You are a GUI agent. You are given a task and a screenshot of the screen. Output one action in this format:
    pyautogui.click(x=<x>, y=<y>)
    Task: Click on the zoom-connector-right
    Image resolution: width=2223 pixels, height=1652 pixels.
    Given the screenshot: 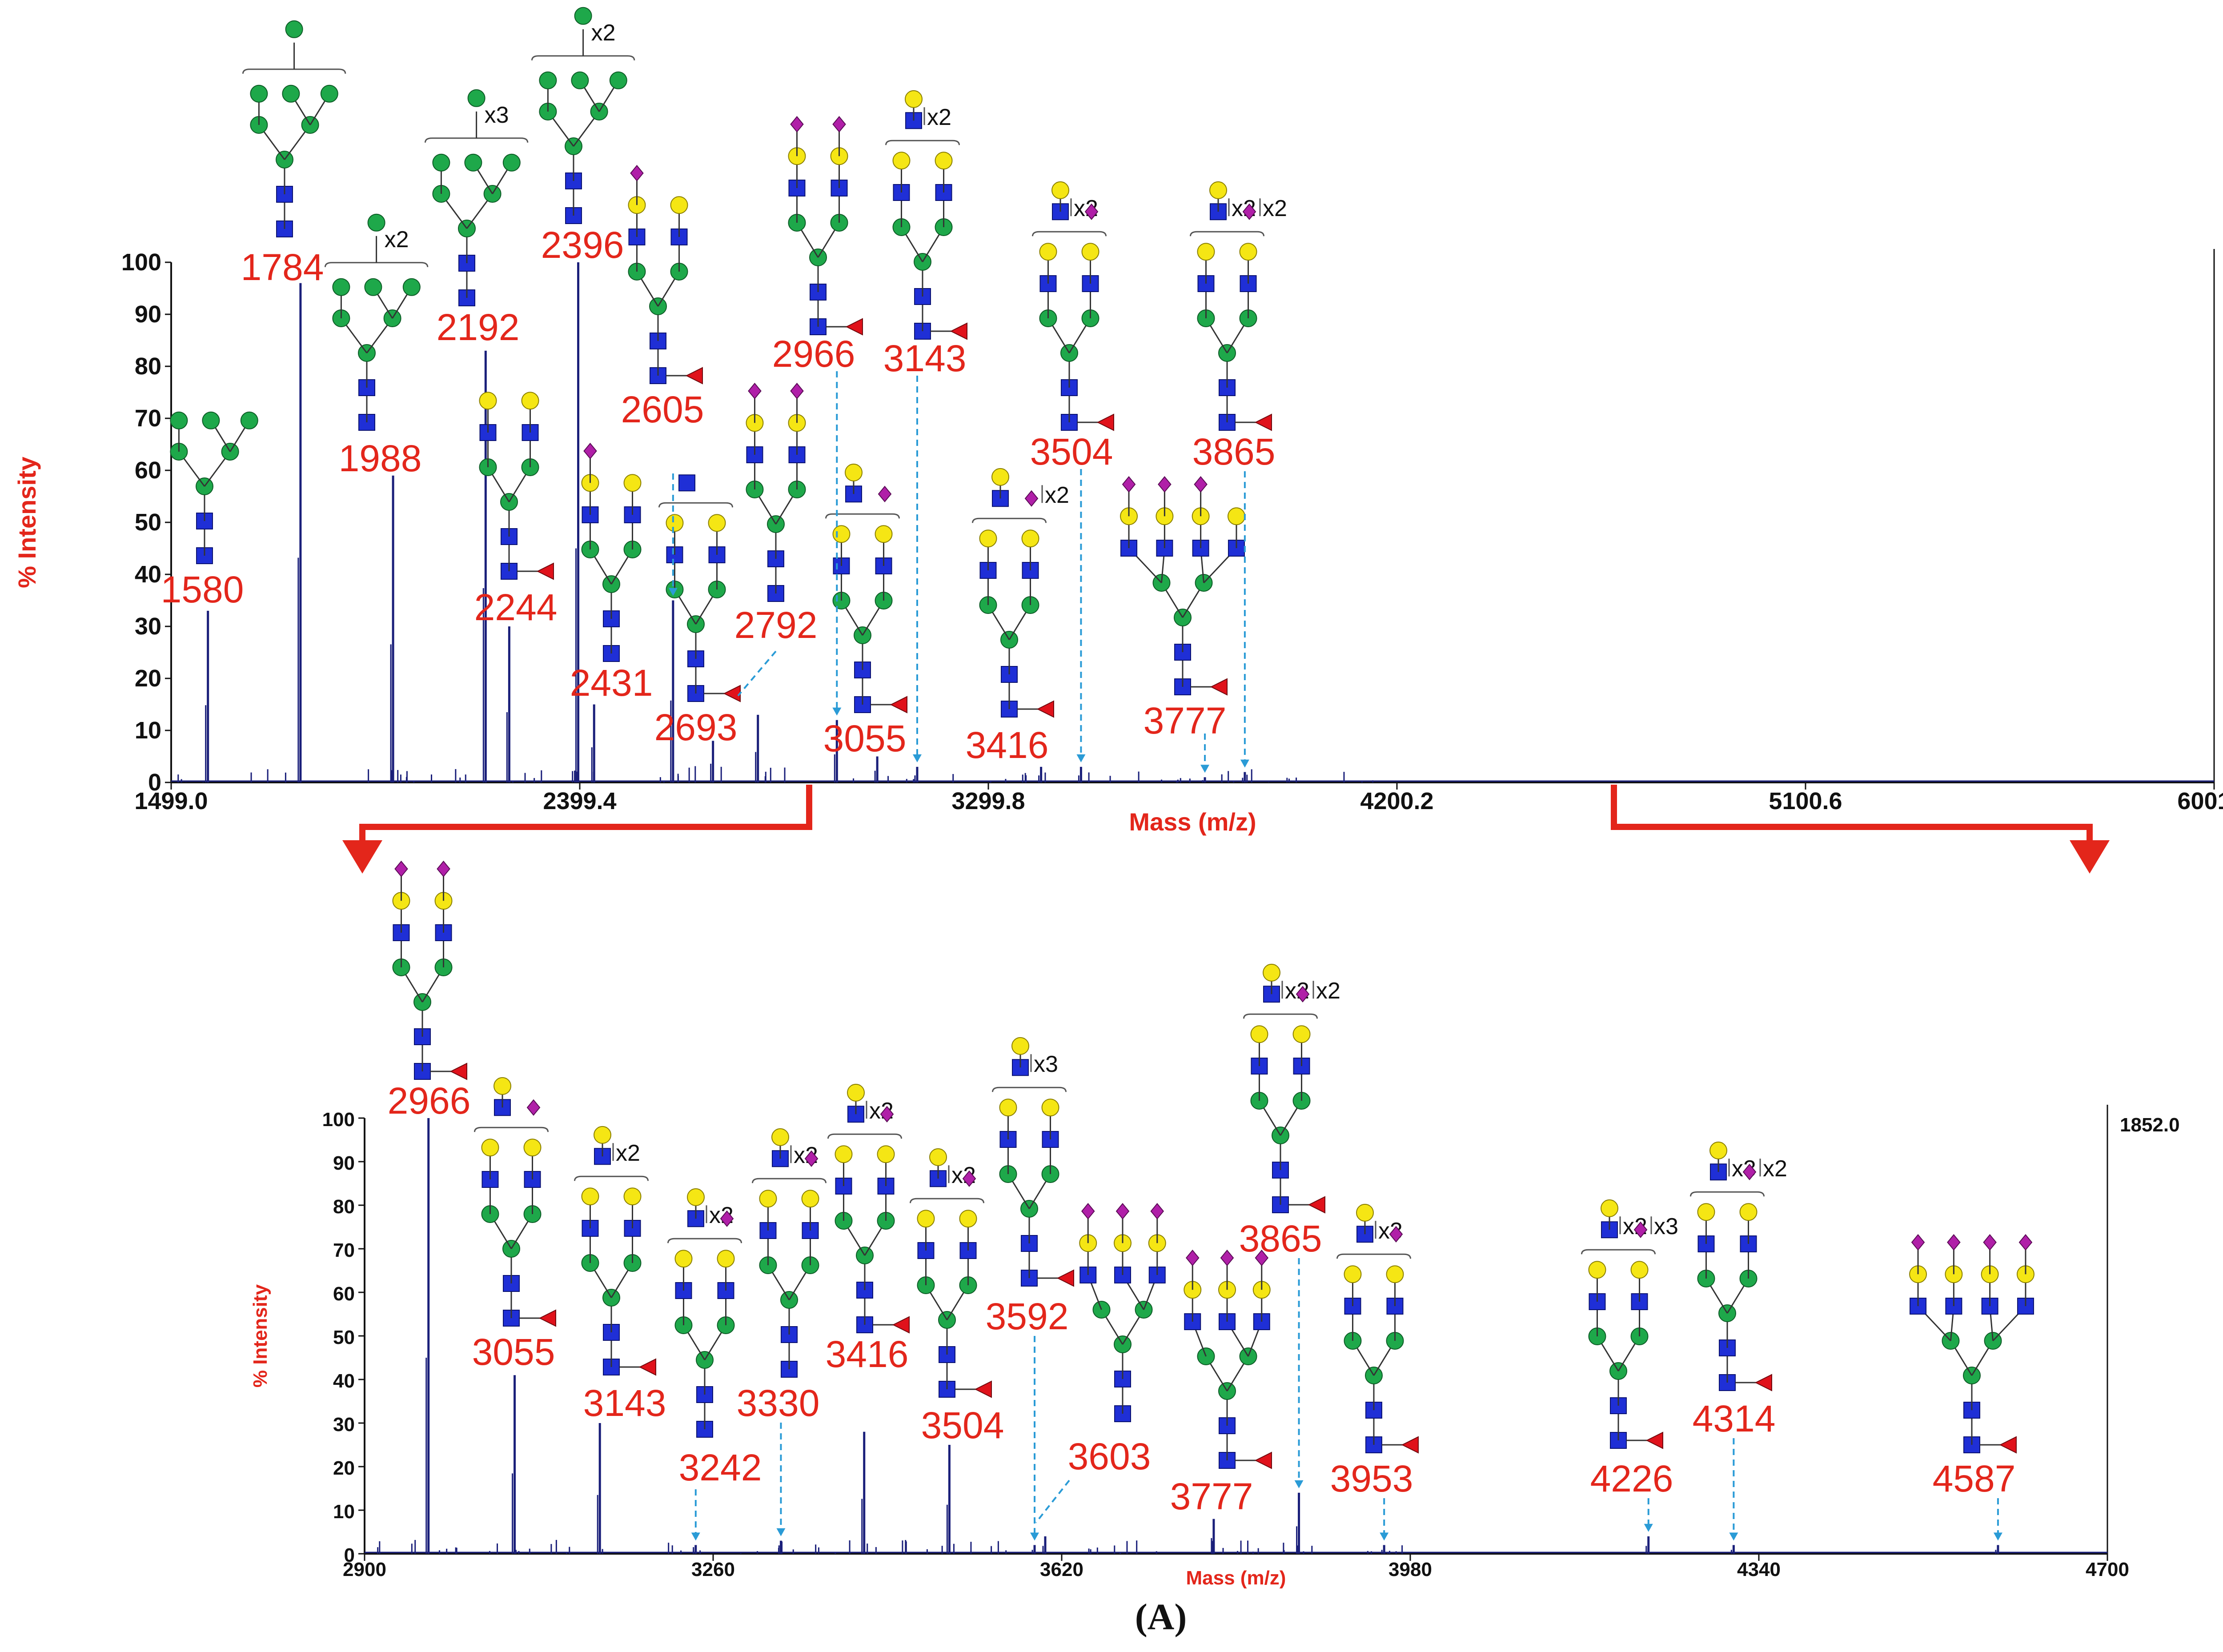 What is the action you would take?
    pyautogui.click(x=1852, y=816)
    